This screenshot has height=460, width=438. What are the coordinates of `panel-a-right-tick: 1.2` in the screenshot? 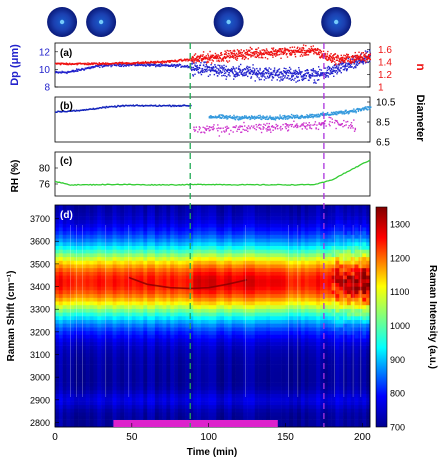 It's located at (385, 75).